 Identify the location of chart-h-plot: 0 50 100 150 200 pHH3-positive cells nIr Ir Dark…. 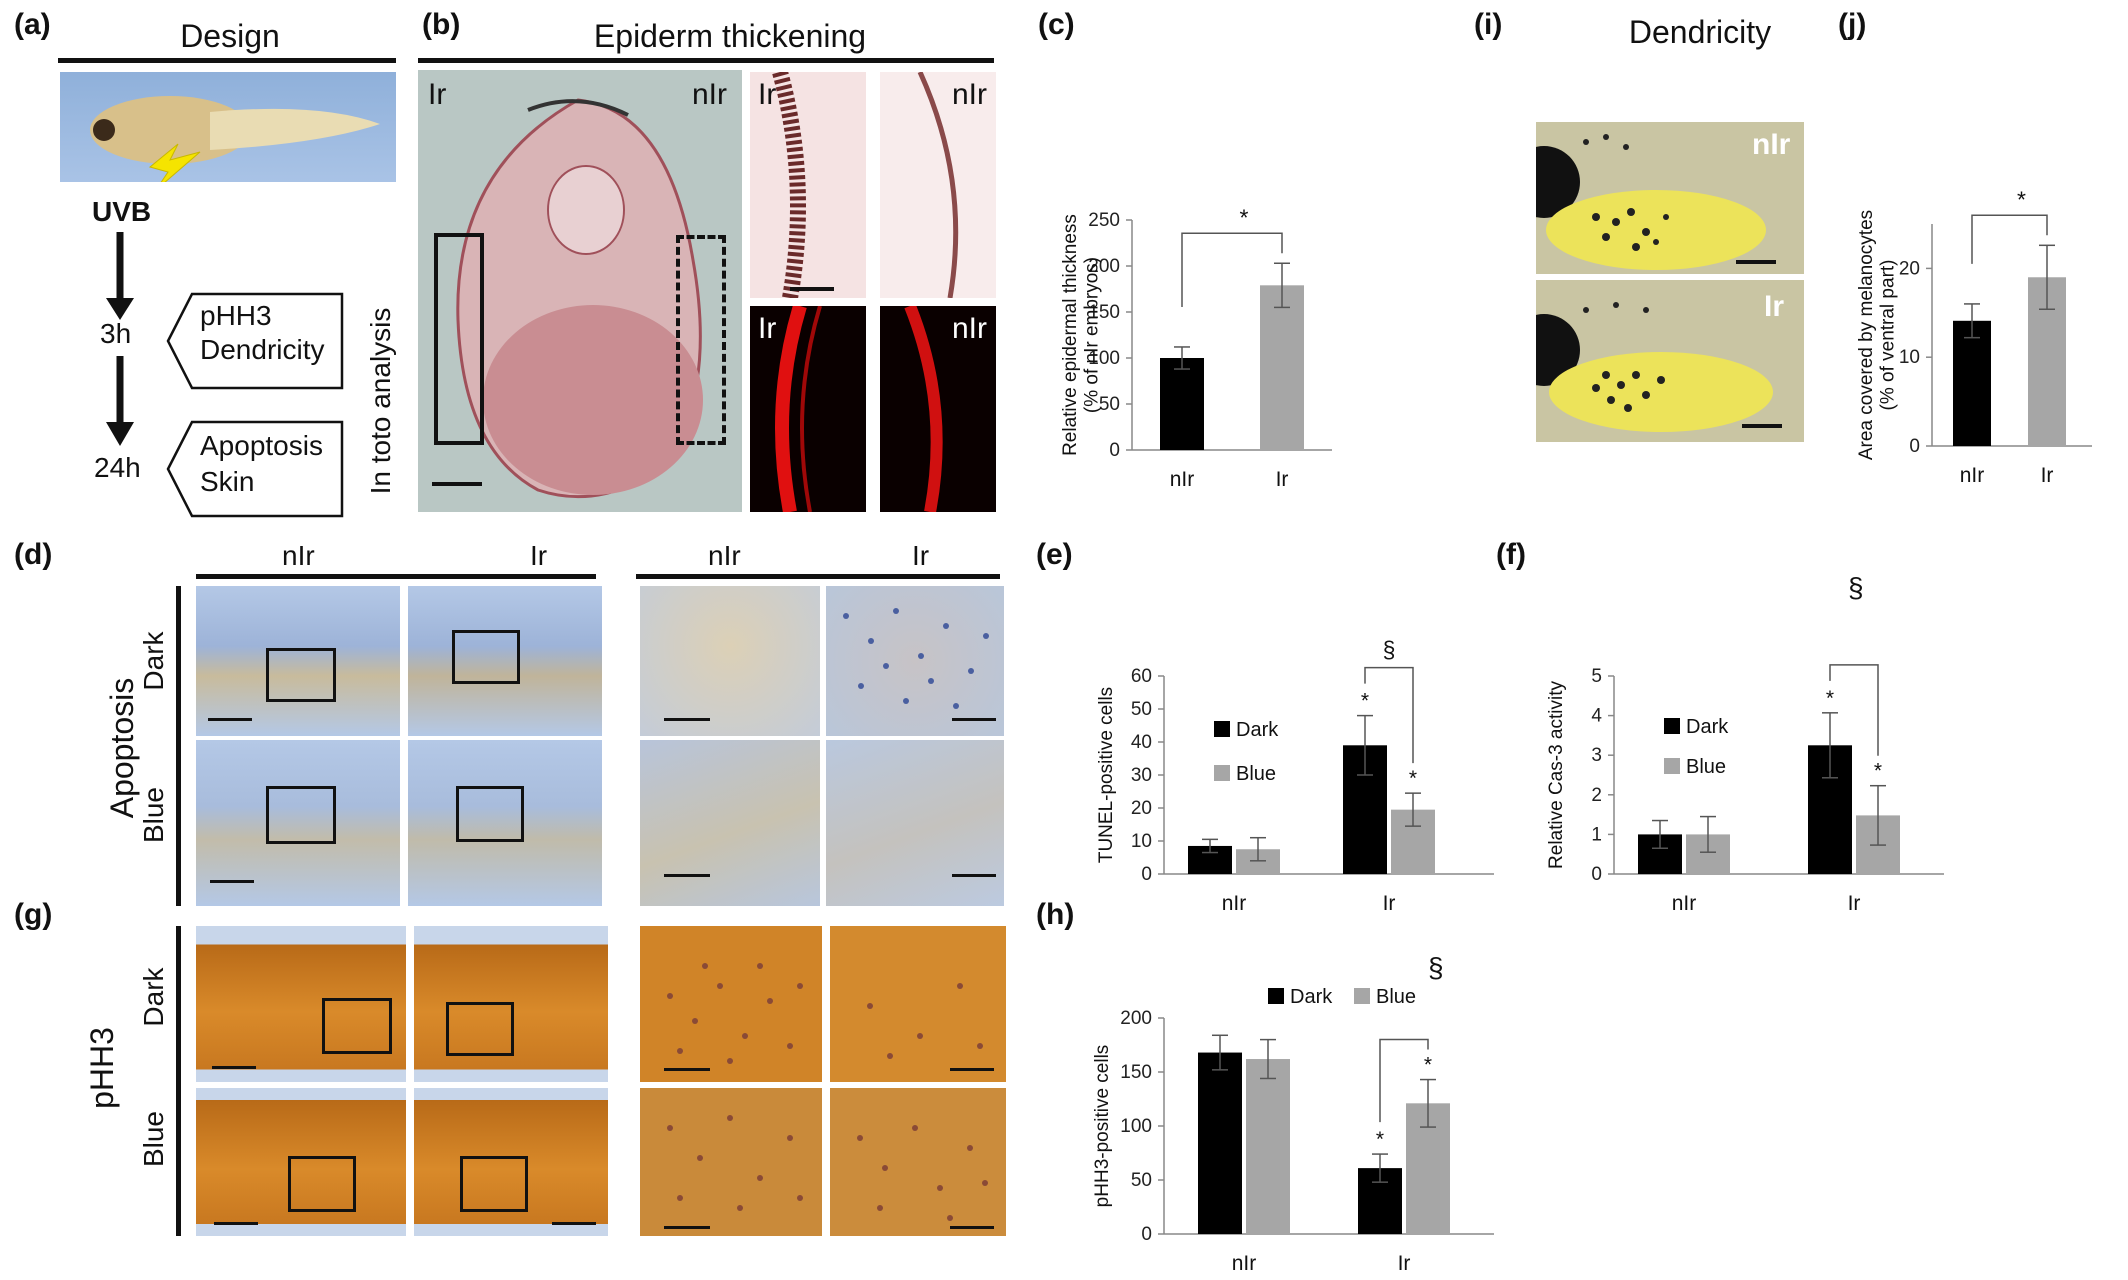
(1293, 1130).